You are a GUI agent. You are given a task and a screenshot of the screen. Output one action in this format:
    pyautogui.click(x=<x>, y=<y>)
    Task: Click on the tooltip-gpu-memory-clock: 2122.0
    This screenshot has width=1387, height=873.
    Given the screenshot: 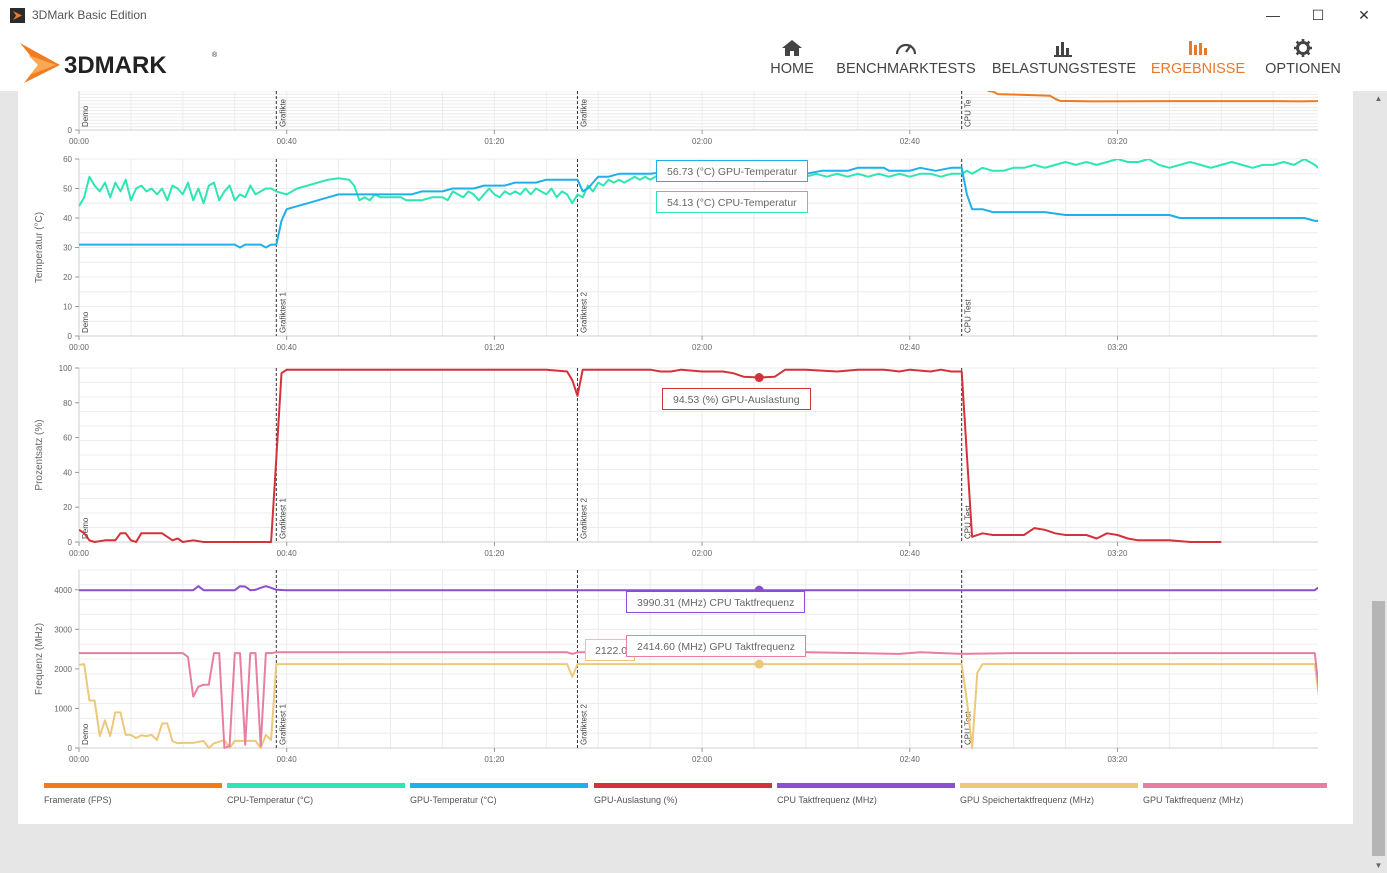 What is the action you would take?
    pyautogui.click(x=610, y=650)
    